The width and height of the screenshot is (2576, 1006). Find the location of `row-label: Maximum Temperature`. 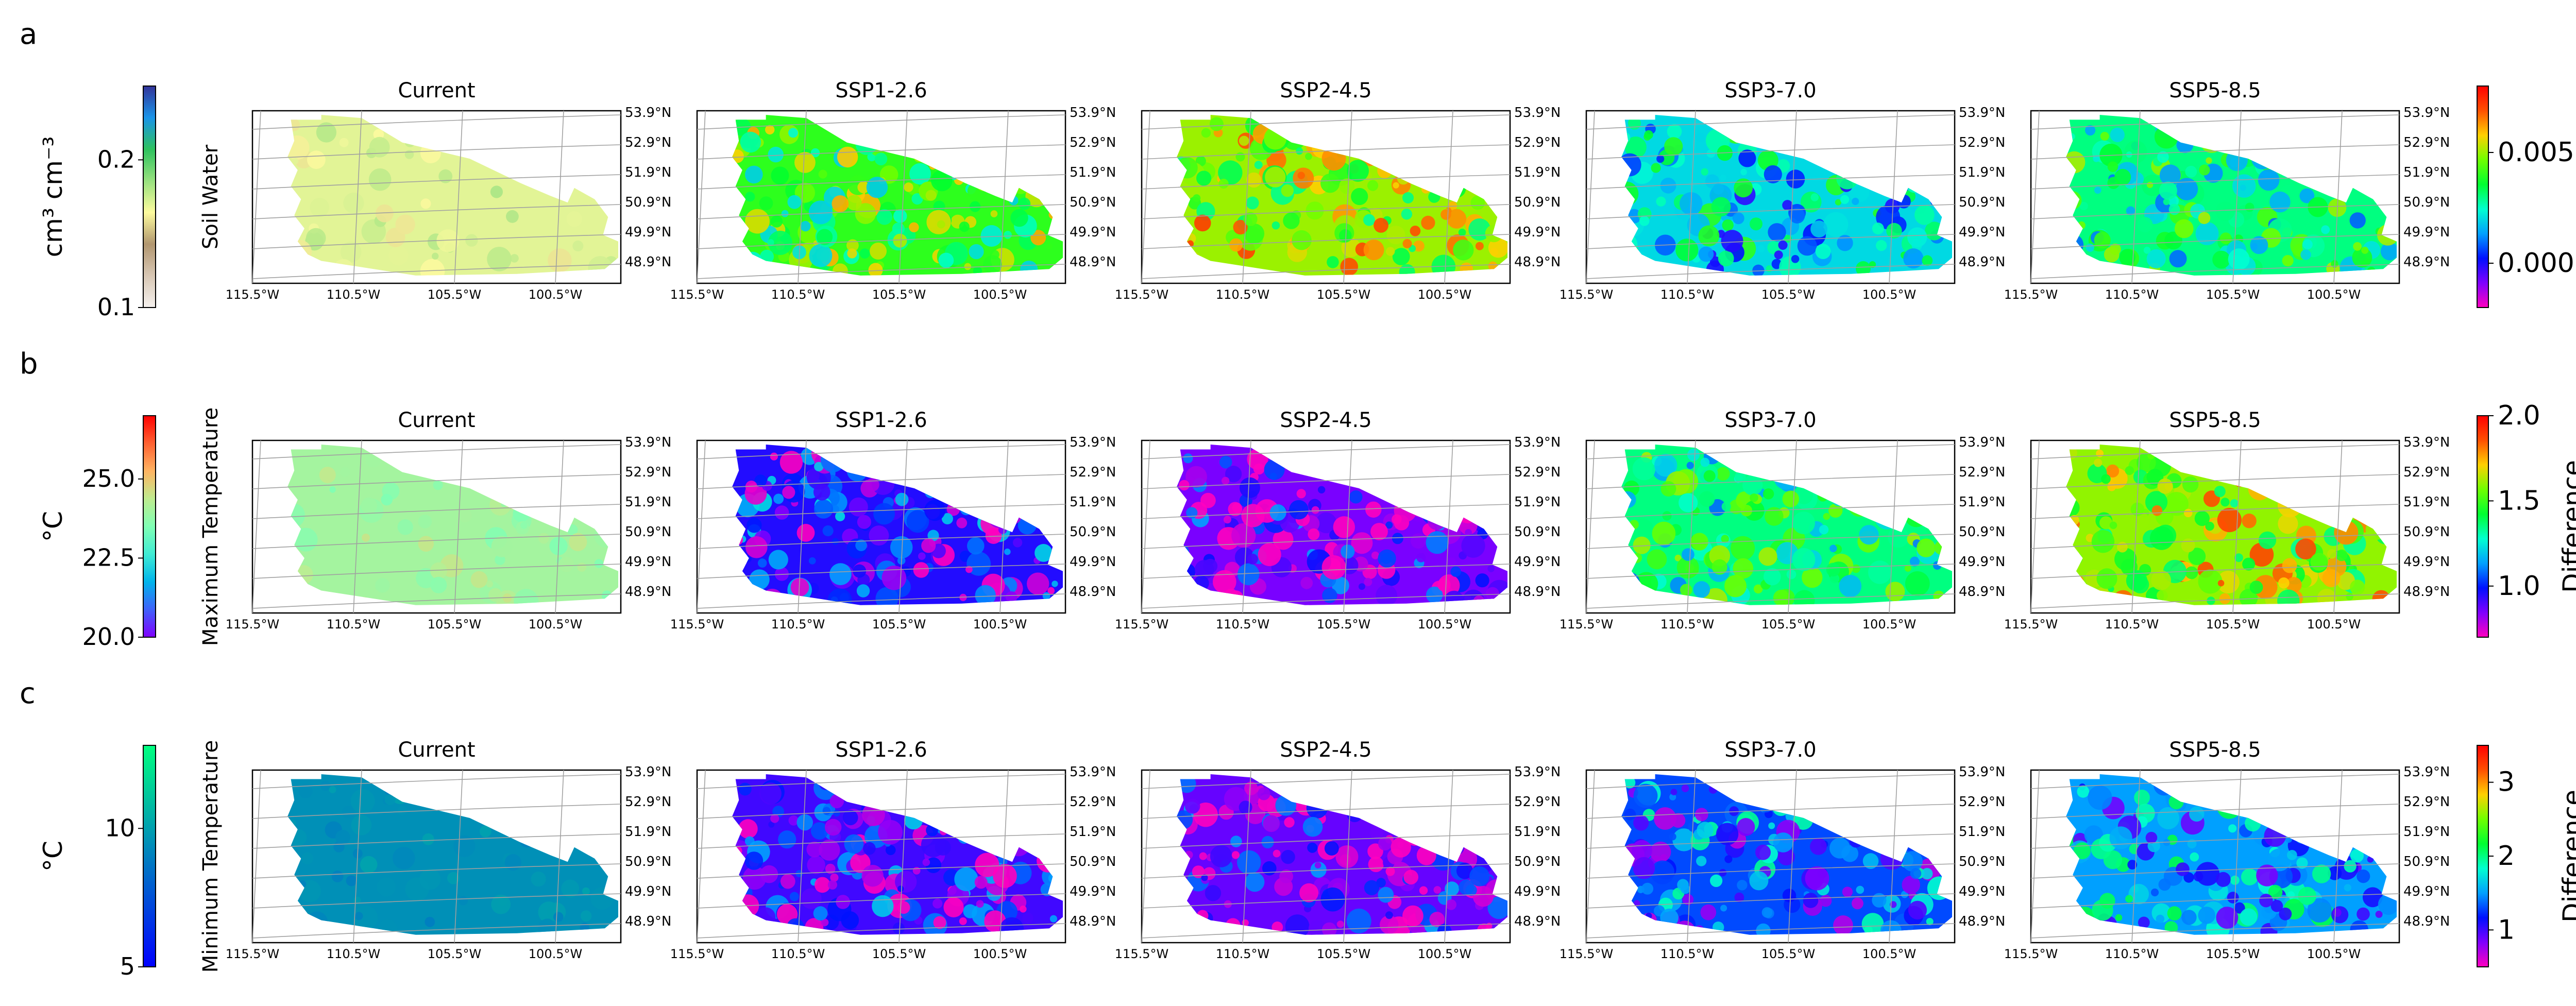

row-label: Maximum Temperature is located at coordinates (211, 526).